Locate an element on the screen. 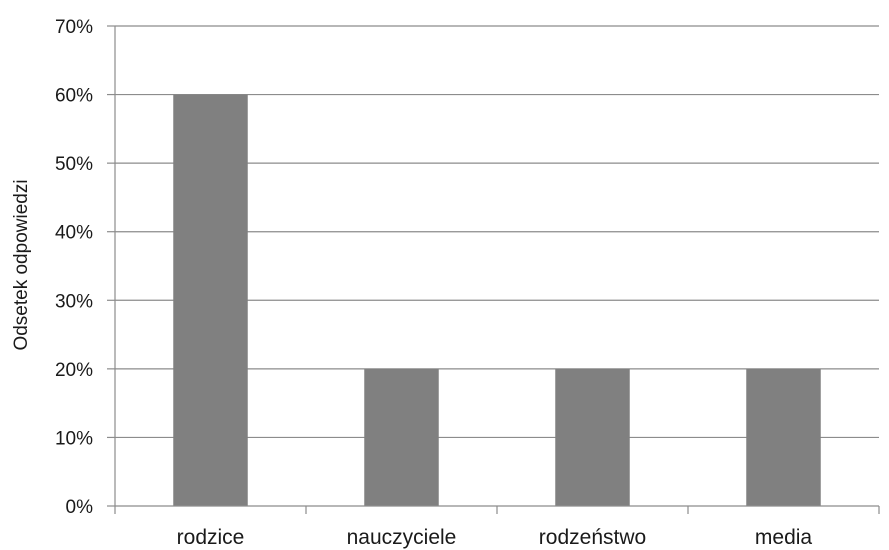  y-tick-label: 60% is located at coordinates (74, 96).